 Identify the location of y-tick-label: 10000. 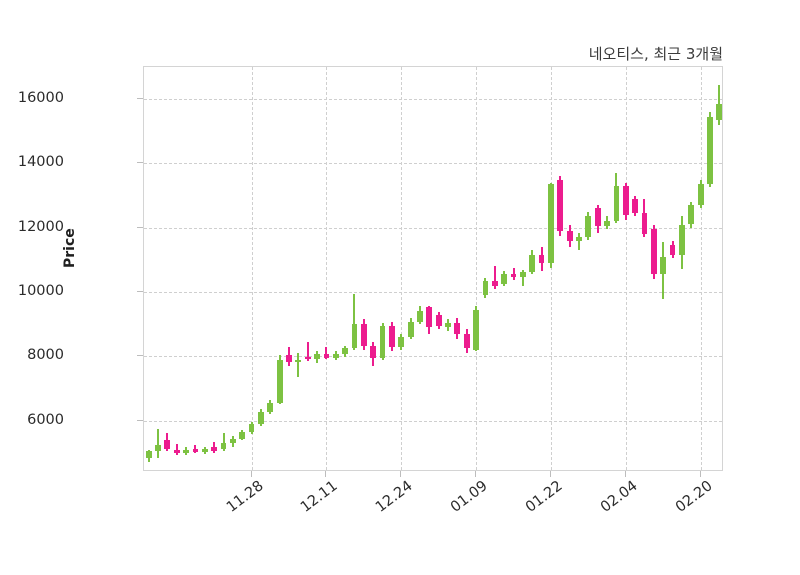
(40, 291).